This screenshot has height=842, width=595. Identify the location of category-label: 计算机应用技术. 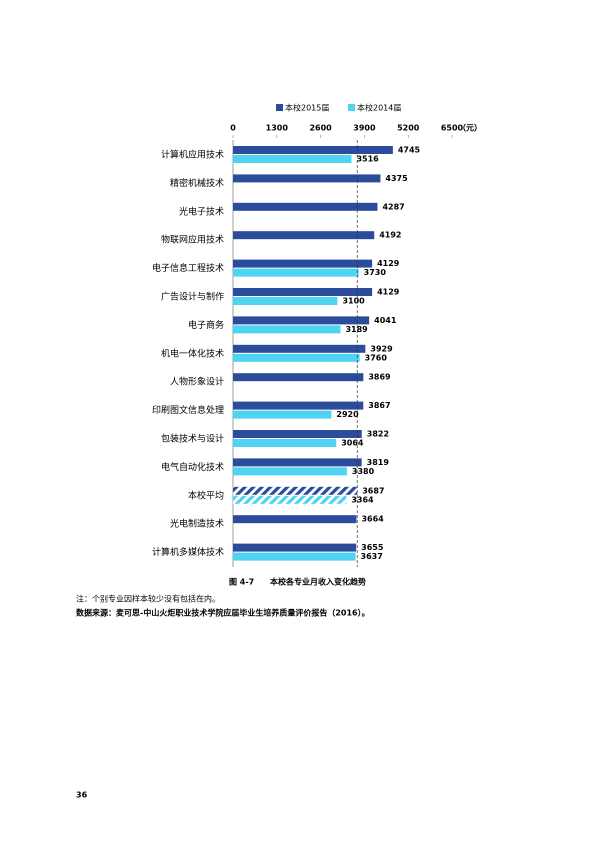
(192, 155).